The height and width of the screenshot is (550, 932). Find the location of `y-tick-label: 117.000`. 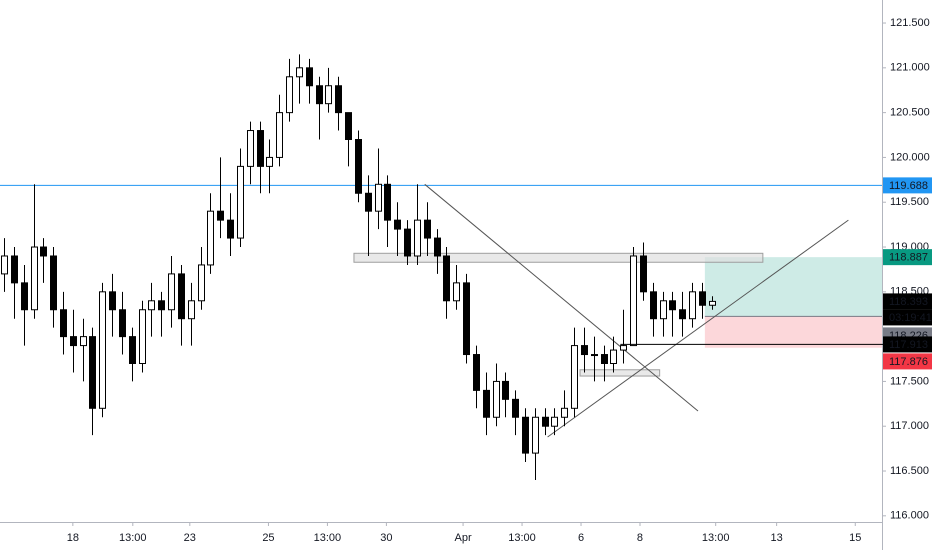

y-tick-label: 117.000 is located at coordinates (909, 426).